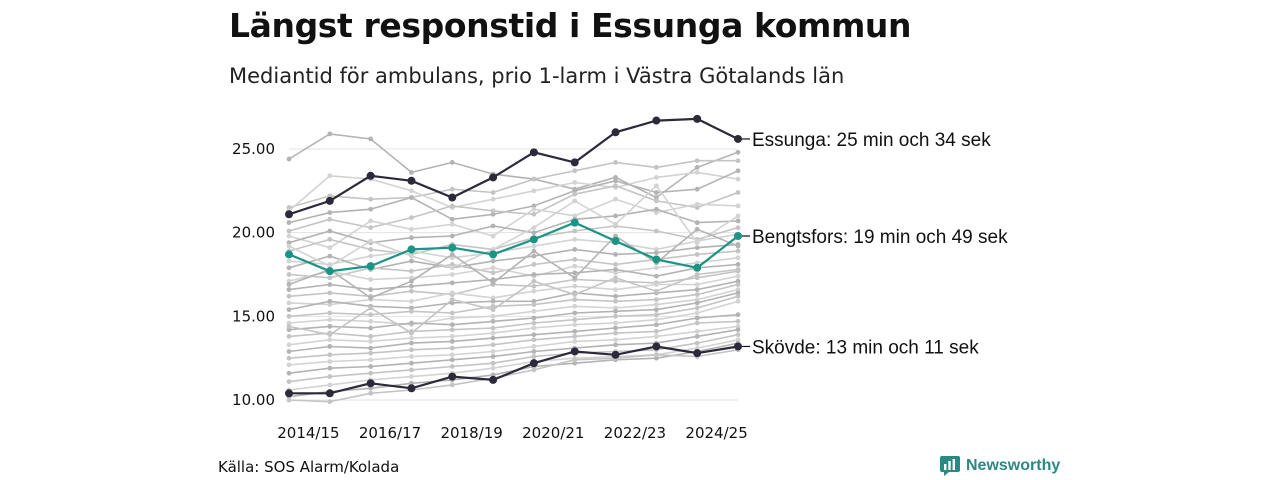 The image size is (1280, 480). I want to click on x-tick-label: 2016/17, so click(390, 433).